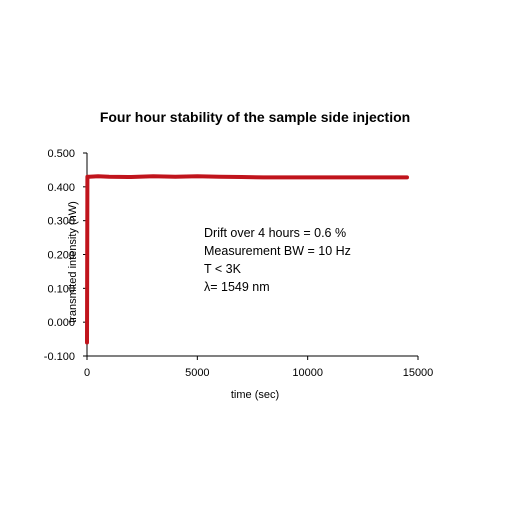 The width and height of the screenshot is (510, 510). Describe the element at coordinates (59, 357) in the screenshot. I see `y-tick-label: -0.100` at that location.